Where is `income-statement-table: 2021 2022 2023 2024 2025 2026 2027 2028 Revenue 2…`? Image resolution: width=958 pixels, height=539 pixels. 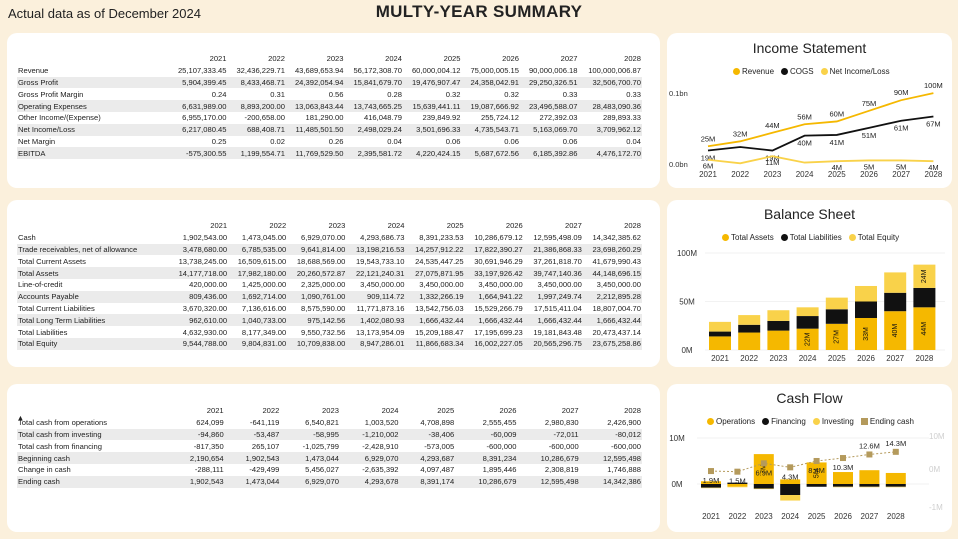
income-statement-table: 2021 2022 2023 2024 2025 2026 2027 2028 Revenue 2… is located at coordinates (329, 106).